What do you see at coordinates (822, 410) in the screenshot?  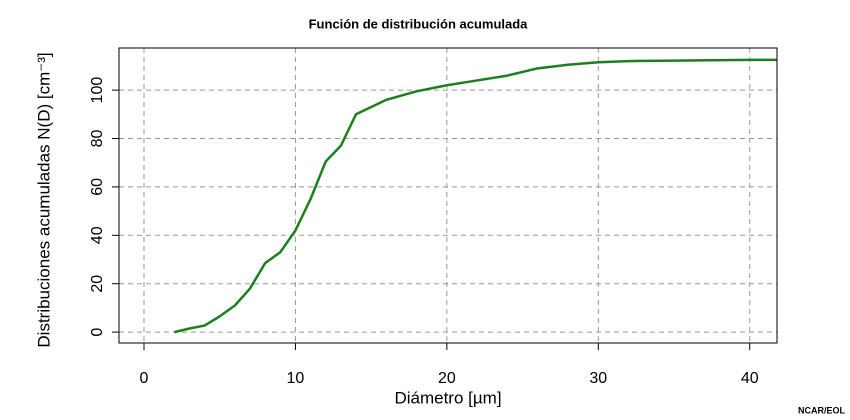 I see `credit: NCAR/EOL` at bounding box center [822, 410].